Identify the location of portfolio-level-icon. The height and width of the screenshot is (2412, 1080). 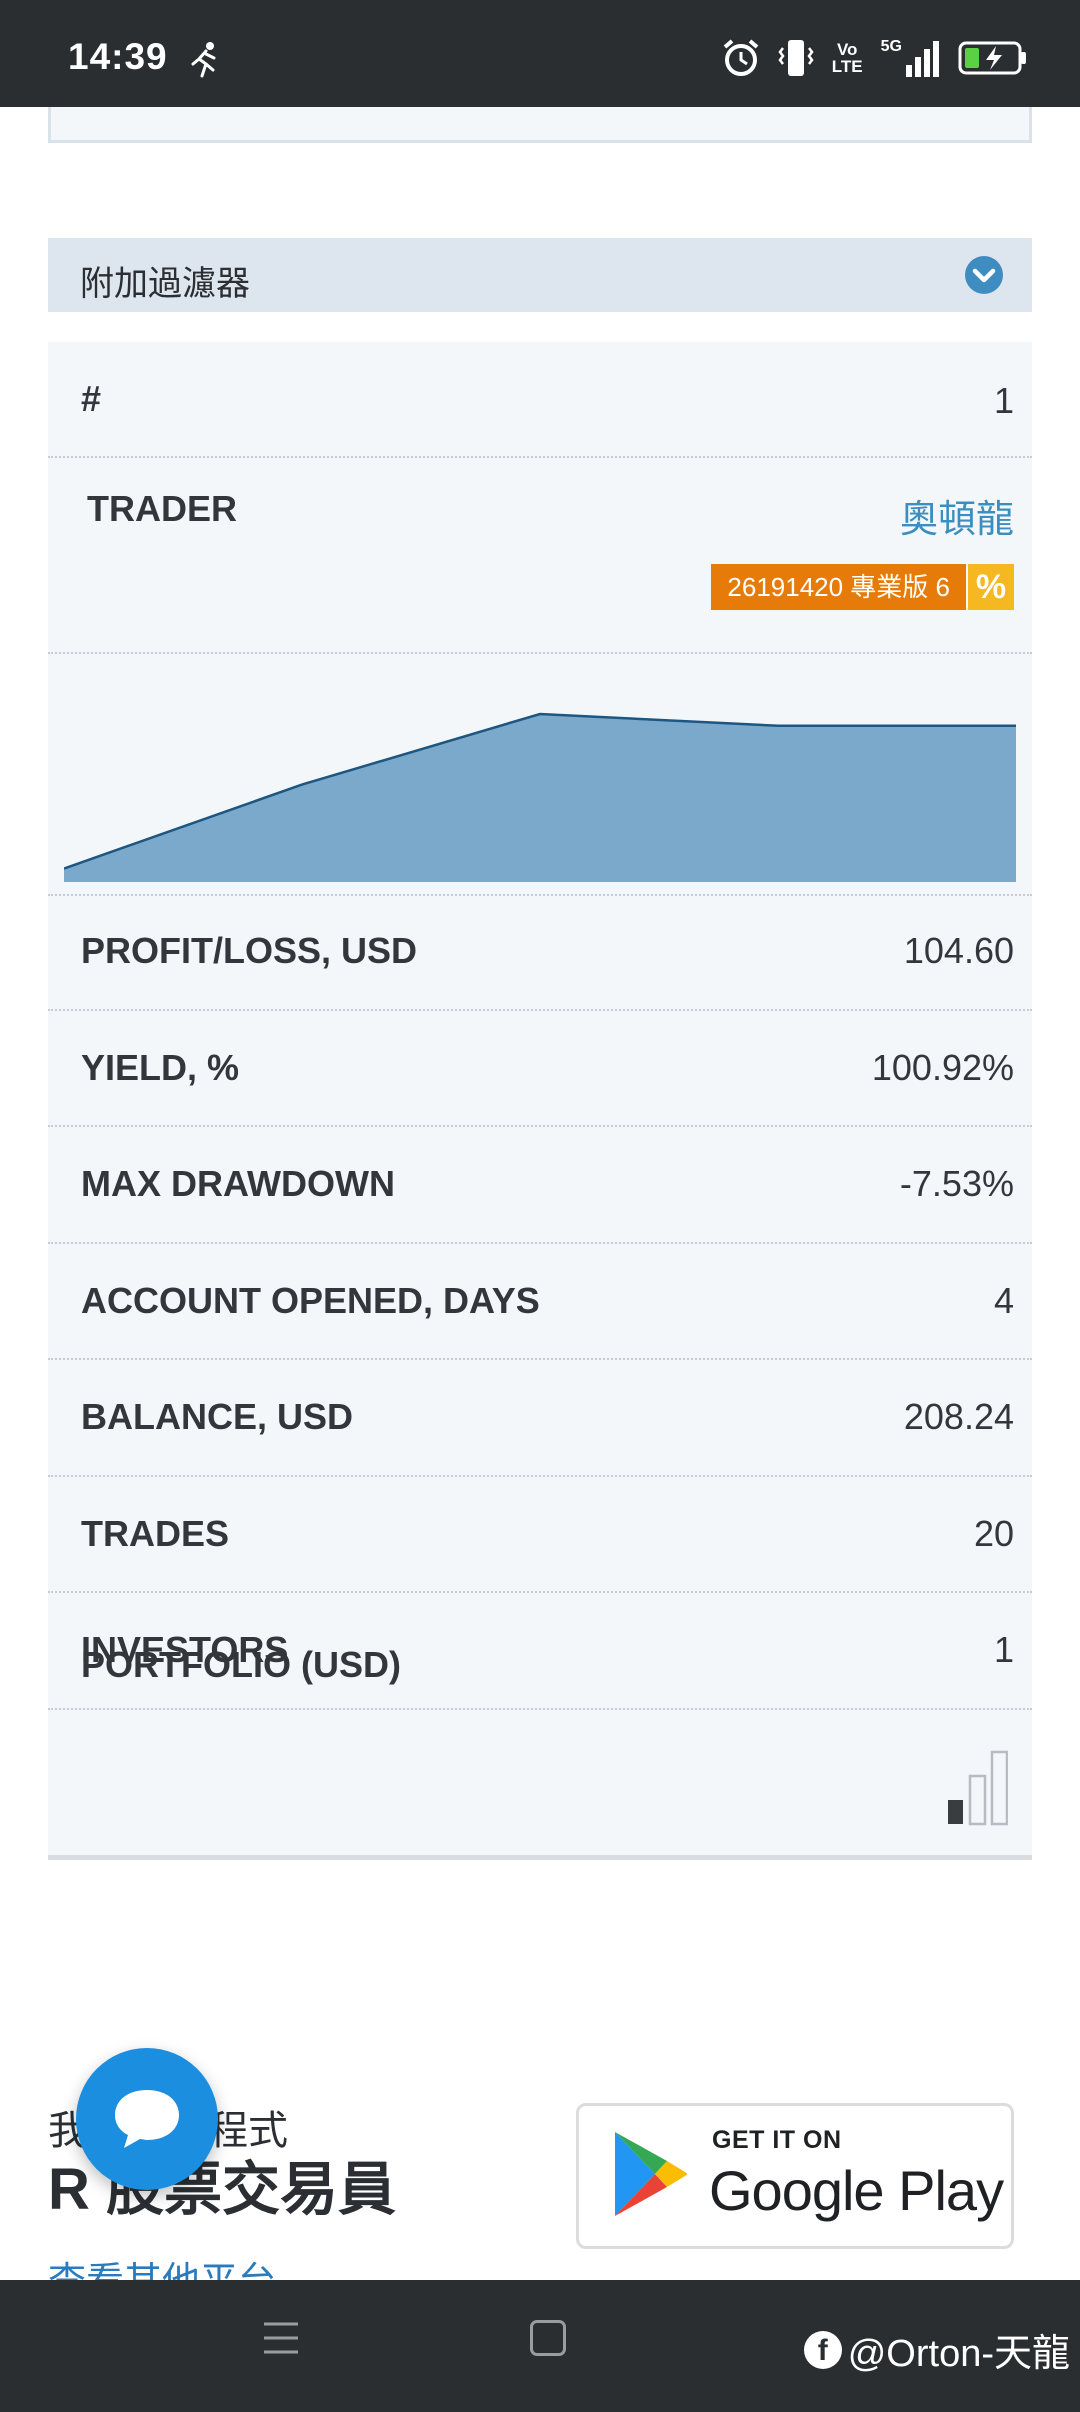
(978, 1788).